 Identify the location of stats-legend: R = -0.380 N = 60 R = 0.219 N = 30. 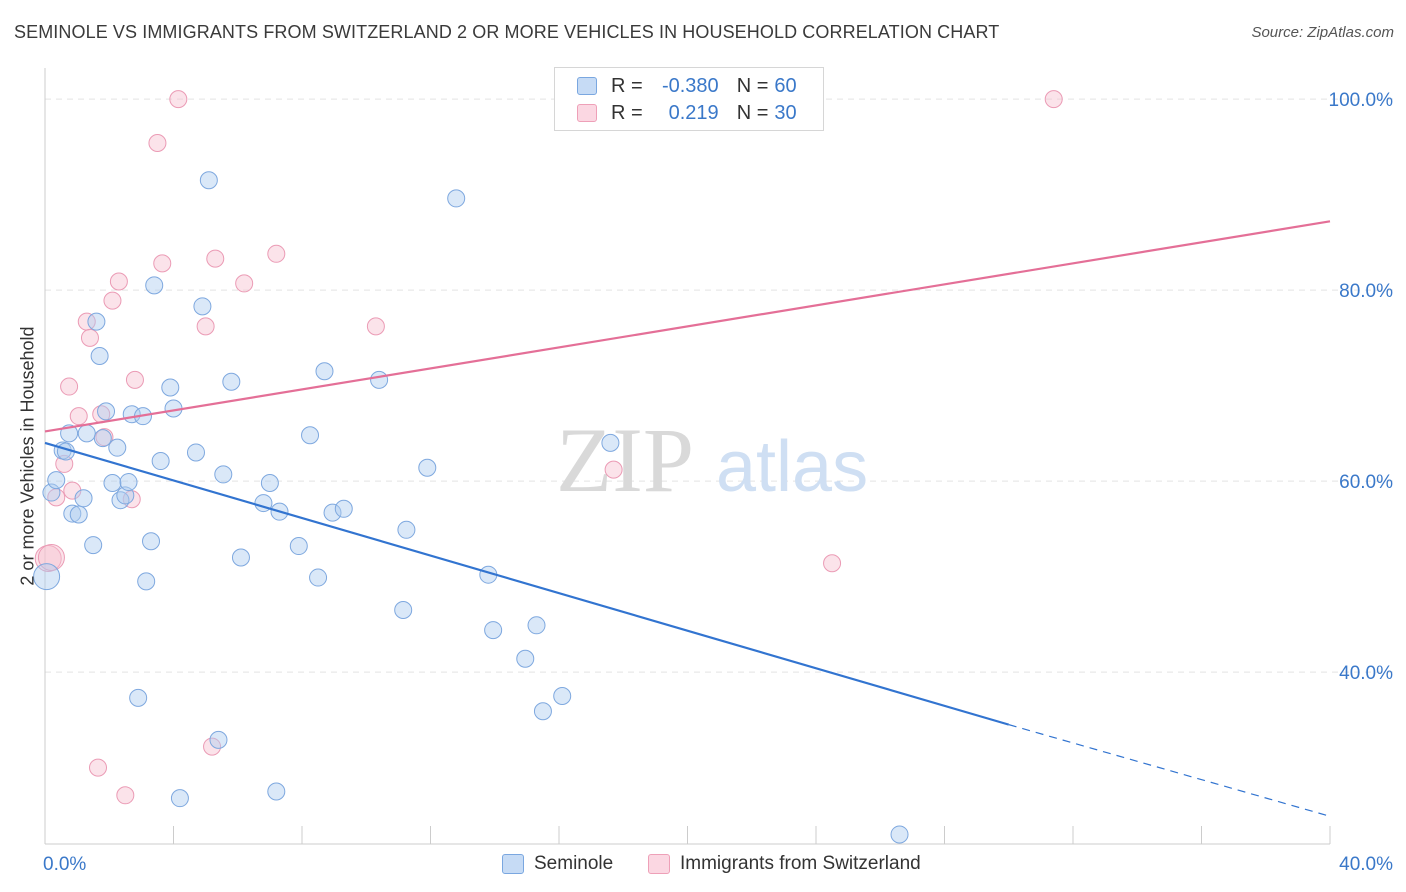
(689, 99).